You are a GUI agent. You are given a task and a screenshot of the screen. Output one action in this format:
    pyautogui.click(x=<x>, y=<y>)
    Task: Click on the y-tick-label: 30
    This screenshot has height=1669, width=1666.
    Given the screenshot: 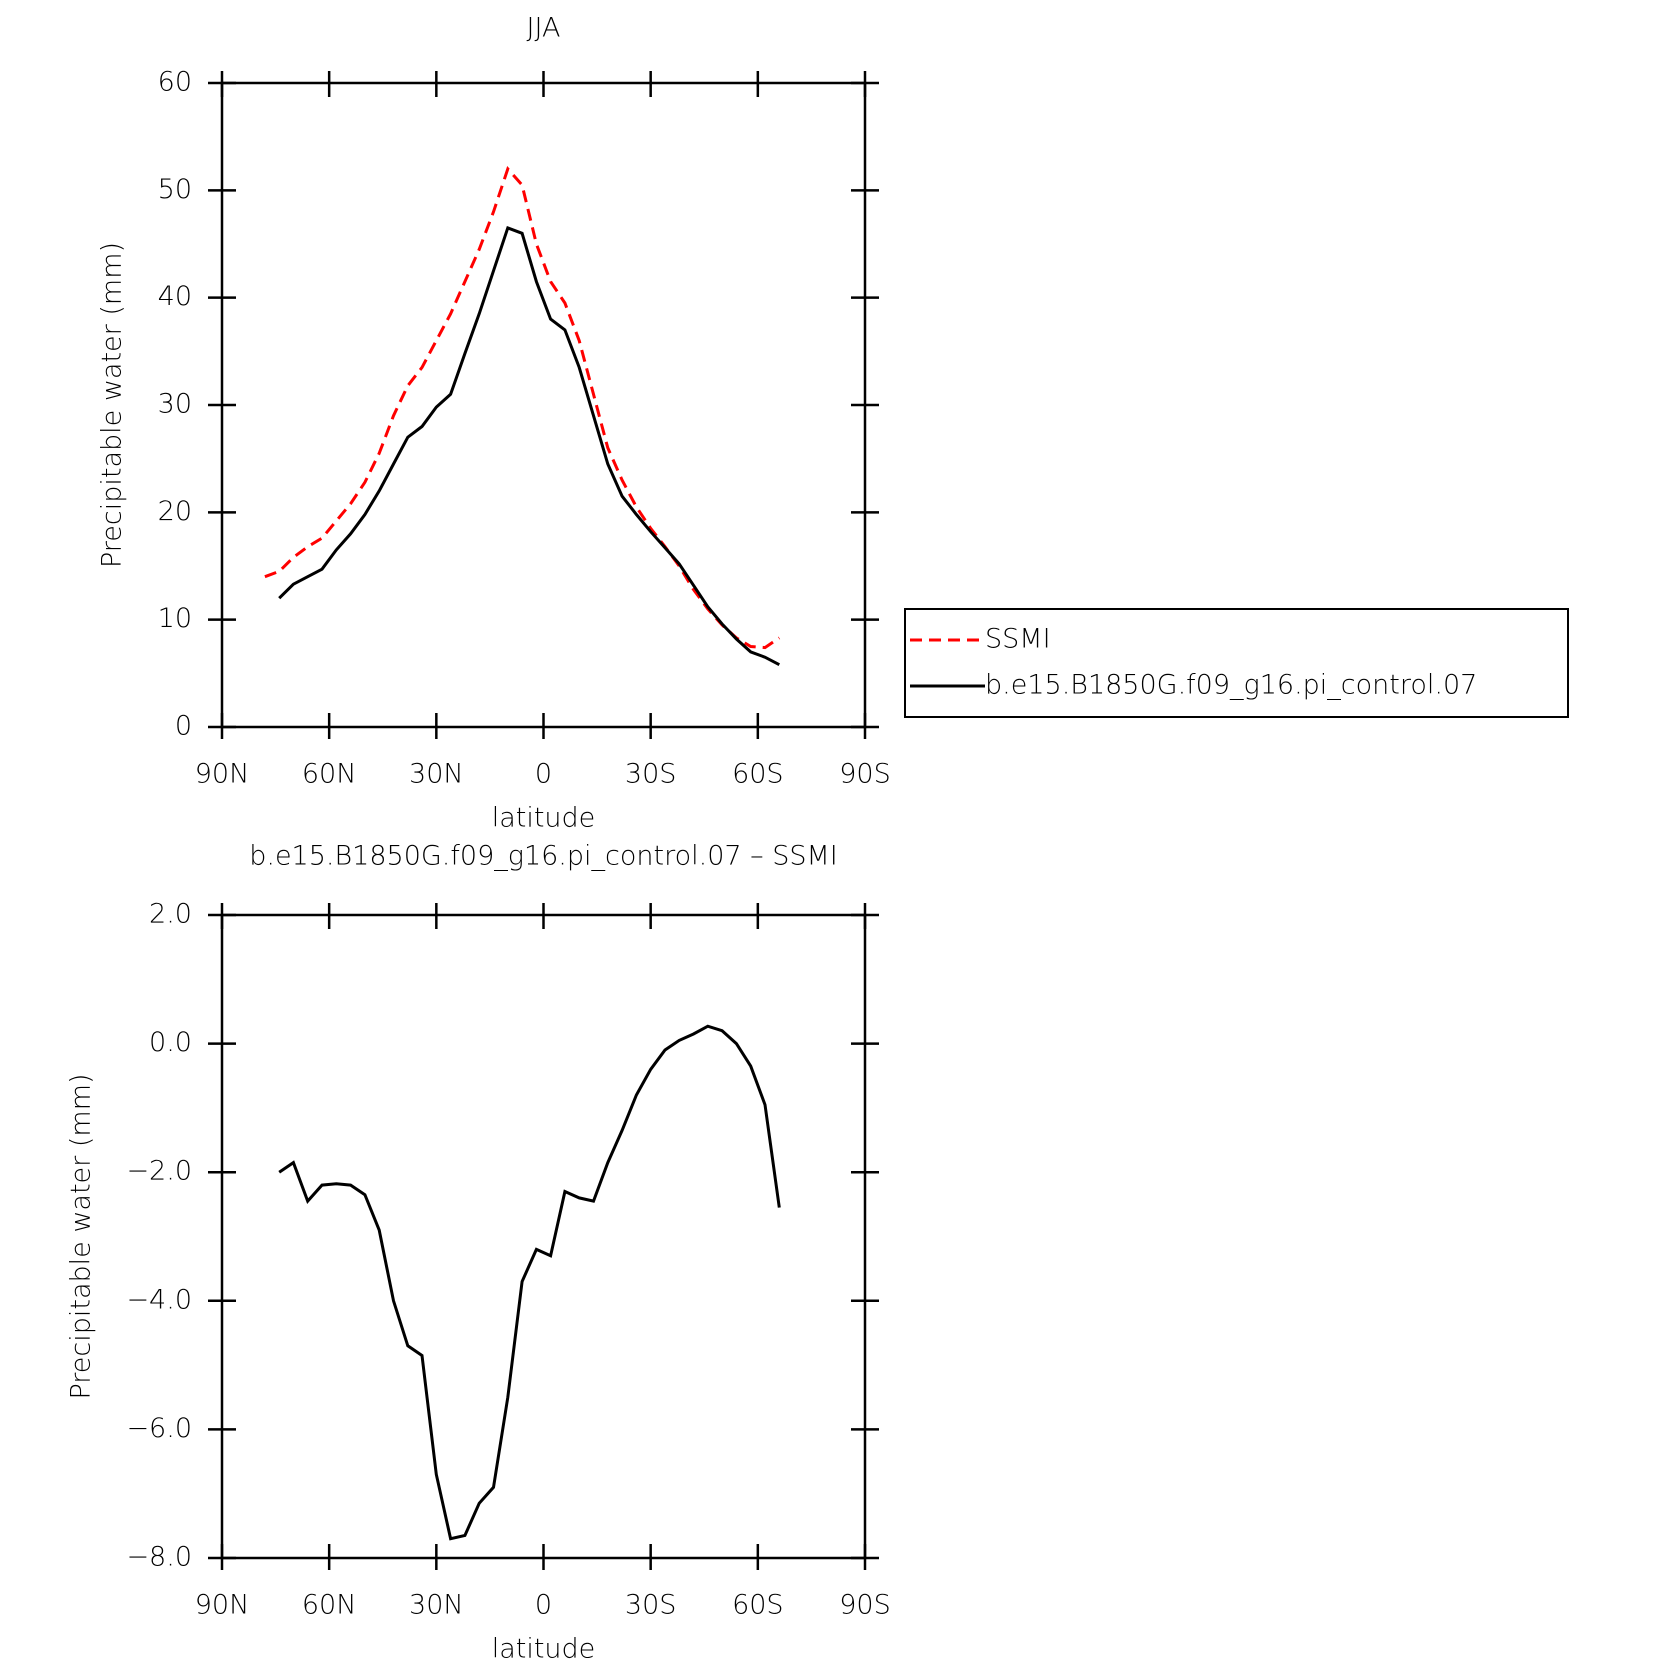 What is the action you would take?
    pyautogui.click(x=175, y=404)
    